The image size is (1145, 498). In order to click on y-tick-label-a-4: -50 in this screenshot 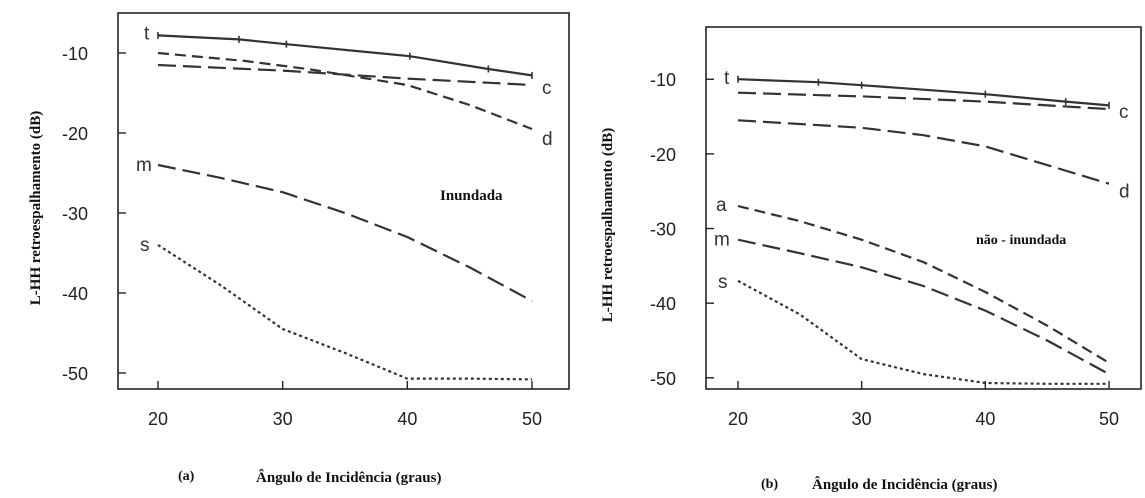, I will do `click(75, 374)`.